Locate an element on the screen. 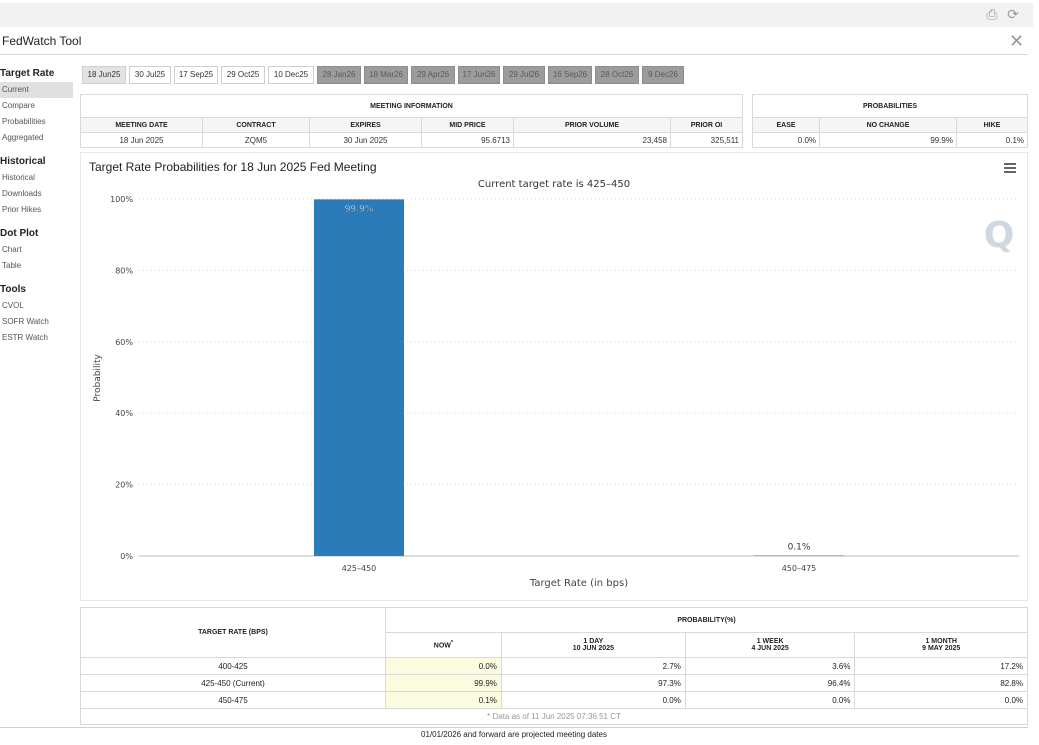 Image resolution: width=1039 pixels, height=745 pixels. table-row: 450-475 0.1% 0.0% 0.0% 0.0% is located at coordinates (554, 700).